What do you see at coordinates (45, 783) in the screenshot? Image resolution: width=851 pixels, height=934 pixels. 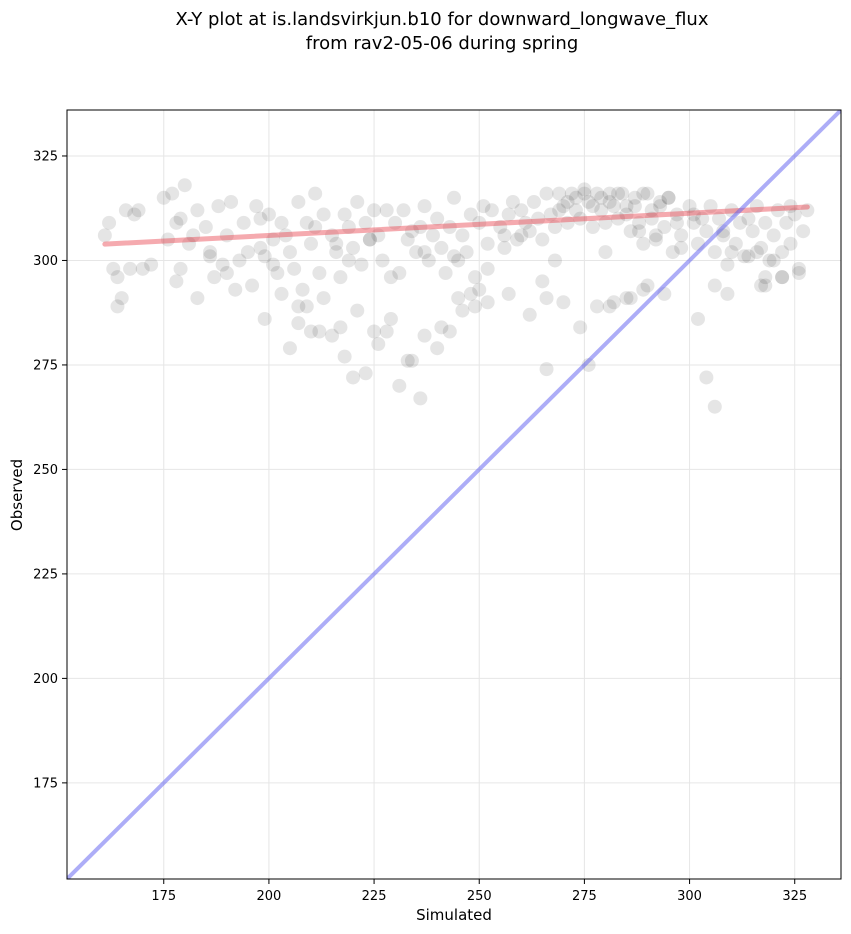 I see `y-tick-label: 175` at bounding box center [45, 783].